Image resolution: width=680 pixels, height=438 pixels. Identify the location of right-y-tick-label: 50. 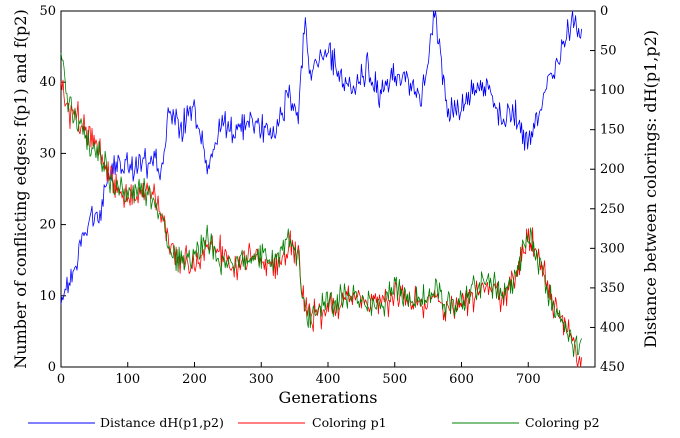
(608, 51).